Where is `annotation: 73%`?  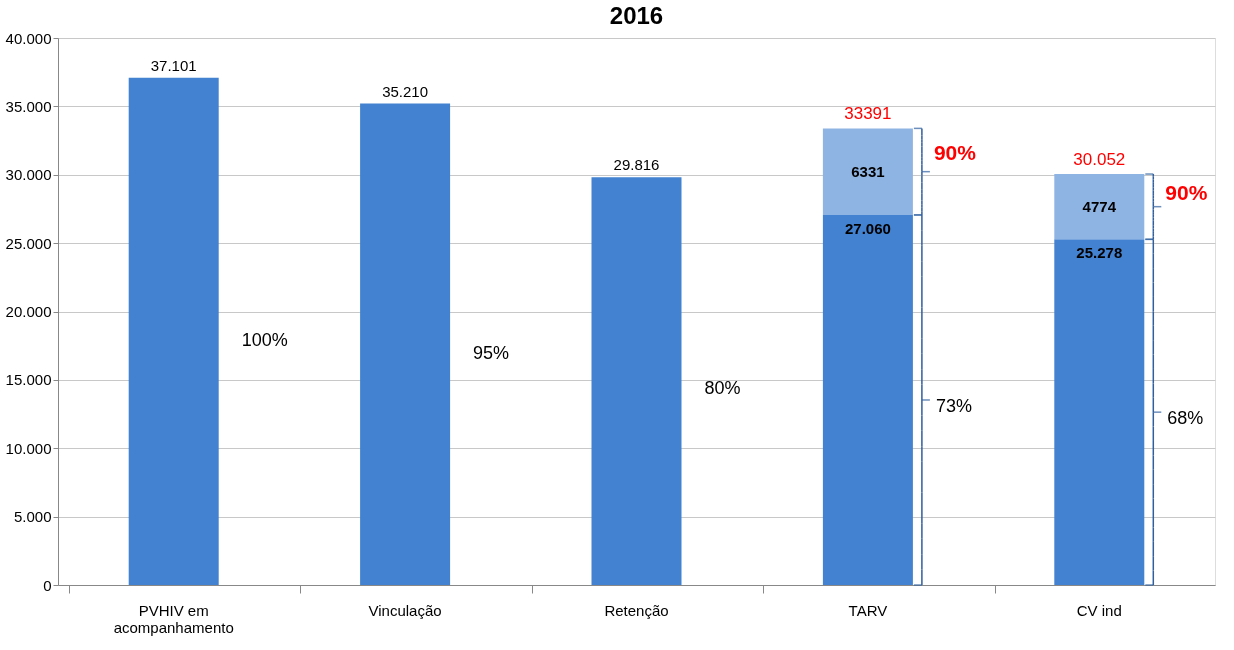
annotation: 73% is located at coordinates (953, 406).